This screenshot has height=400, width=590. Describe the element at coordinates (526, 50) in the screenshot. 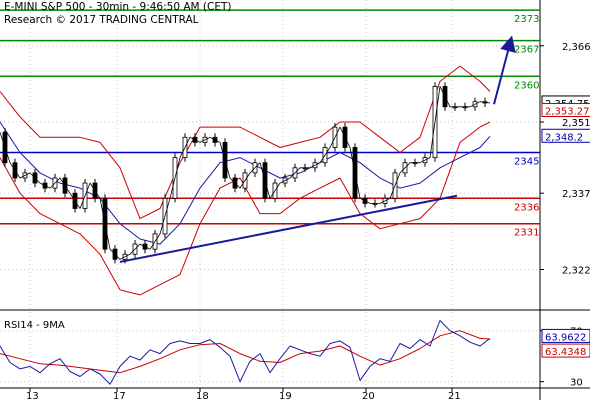

I see `level-label: 2367` at that location.